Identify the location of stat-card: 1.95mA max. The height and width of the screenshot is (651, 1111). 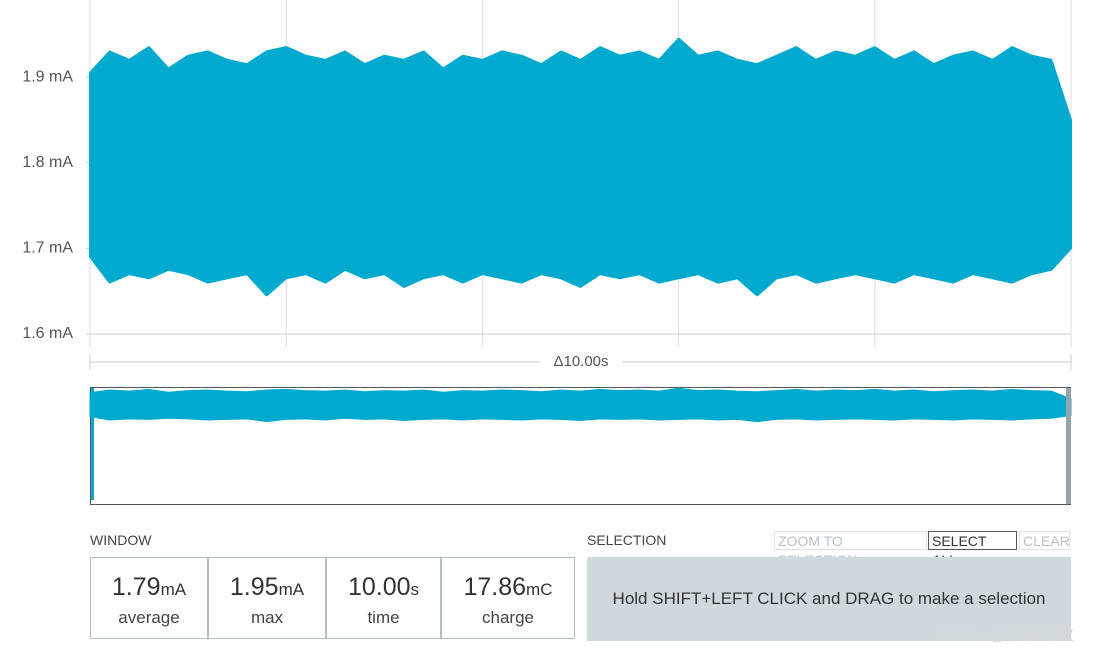
(267, 598).